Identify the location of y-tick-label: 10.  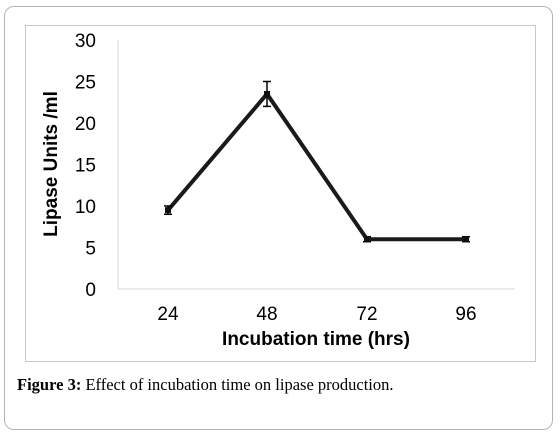
(85, 207).